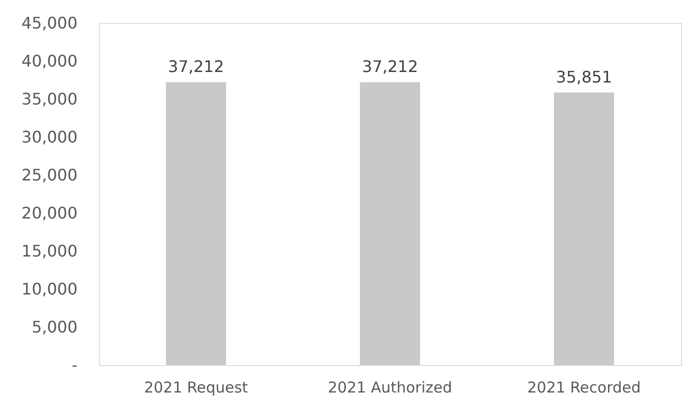 The image size is (683, 409). Describe the element at coordinates (584, 387) in the screenshot. I see `x-tick-label: 2021 Recorded` at that location.